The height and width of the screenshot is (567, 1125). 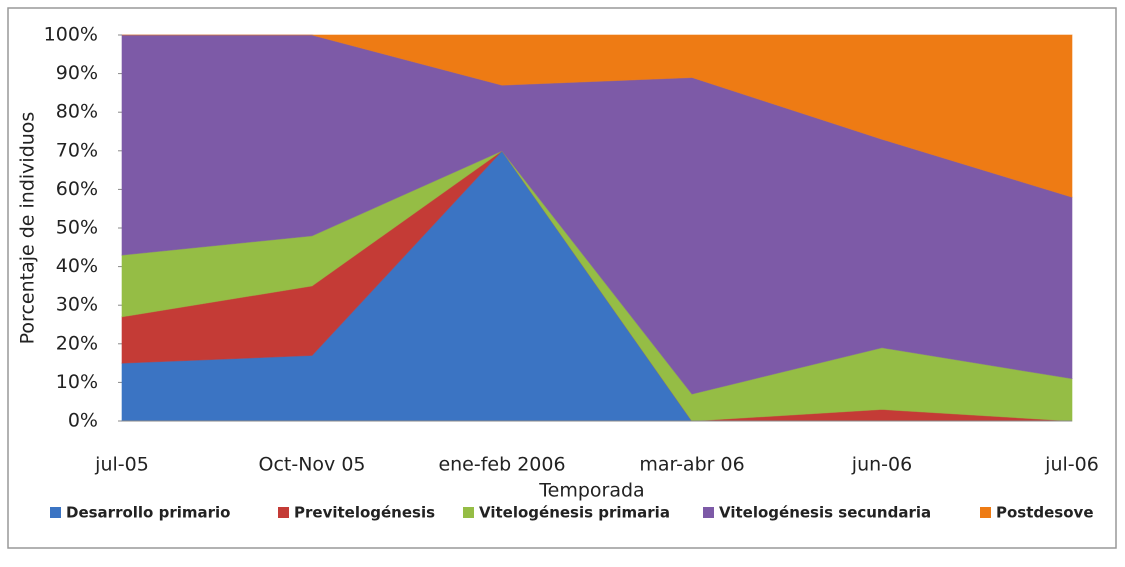 What do you see at coordinates (501, 465) in the screenshot?
I see `x-tick-label: ene-feb 2006` at bounding box center [501, 465].